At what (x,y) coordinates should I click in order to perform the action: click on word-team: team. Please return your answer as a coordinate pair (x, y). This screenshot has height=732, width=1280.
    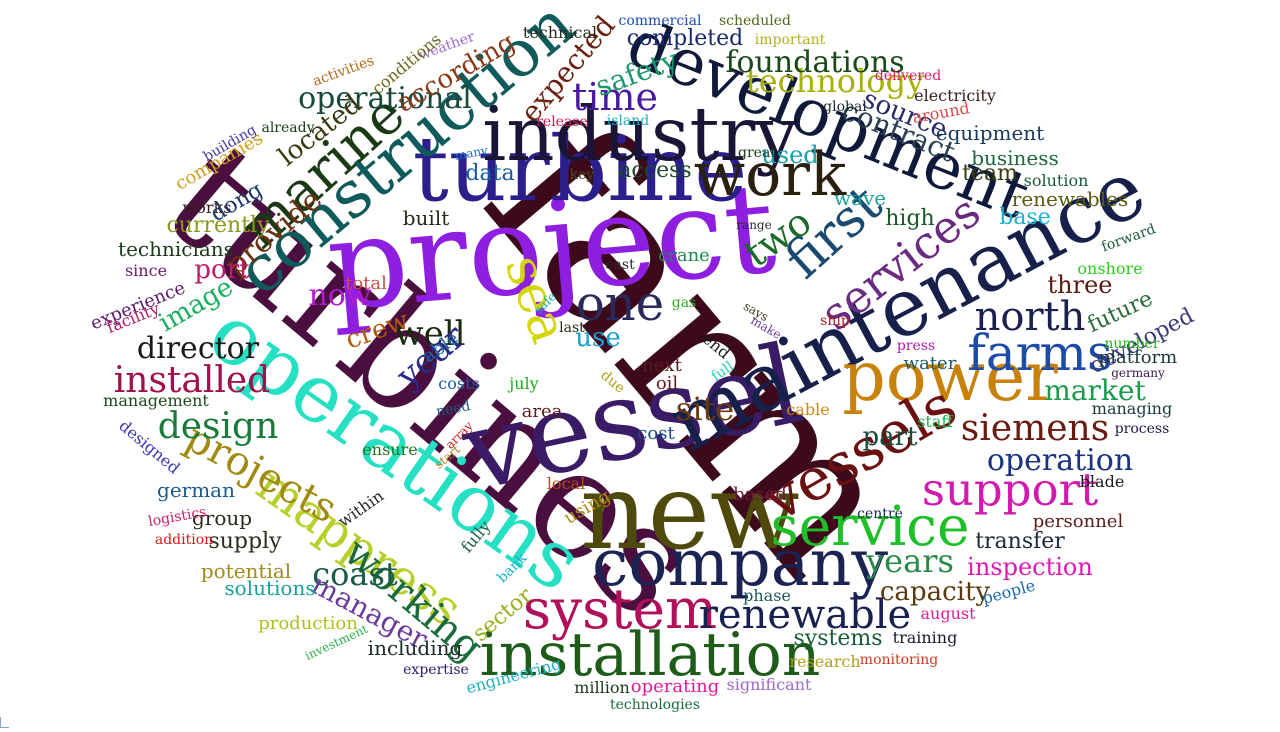
    Looking at the image, I should click on (990, 173).